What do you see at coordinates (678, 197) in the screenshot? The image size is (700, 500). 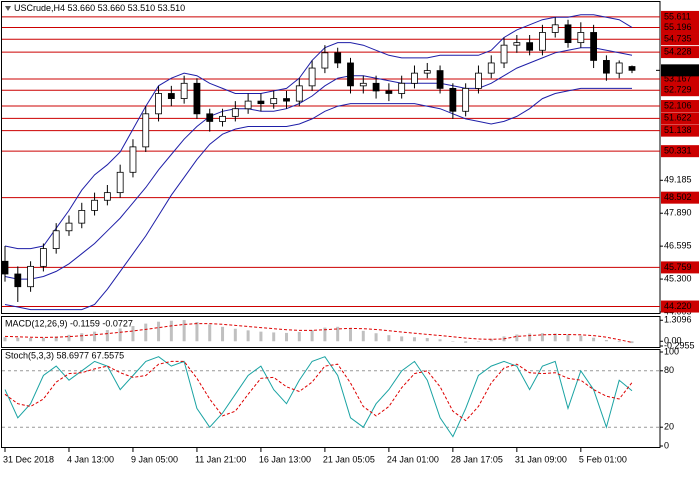 I see `level-label: 48.502` at bounding box center [678, 197].